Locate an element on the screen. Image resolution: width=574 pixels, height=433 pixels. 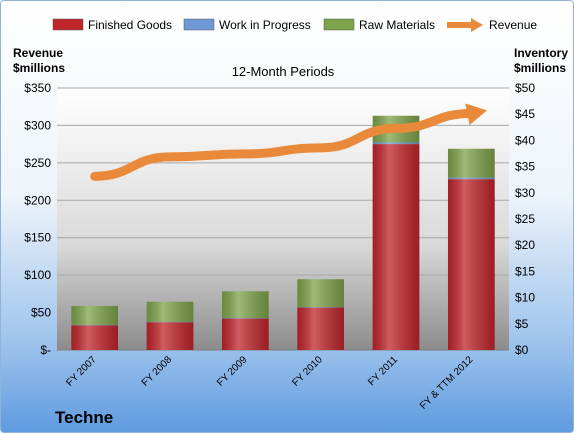
category-label: FY 2007 is located at coordinates (81, 371).